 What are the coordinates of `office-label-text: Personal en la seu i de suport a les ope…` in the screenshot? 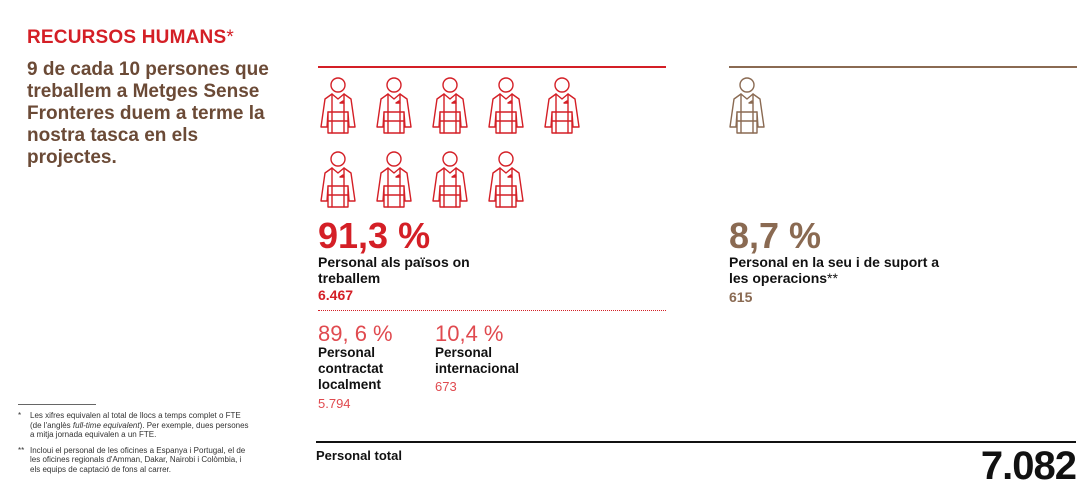 It's located at (834, 270).